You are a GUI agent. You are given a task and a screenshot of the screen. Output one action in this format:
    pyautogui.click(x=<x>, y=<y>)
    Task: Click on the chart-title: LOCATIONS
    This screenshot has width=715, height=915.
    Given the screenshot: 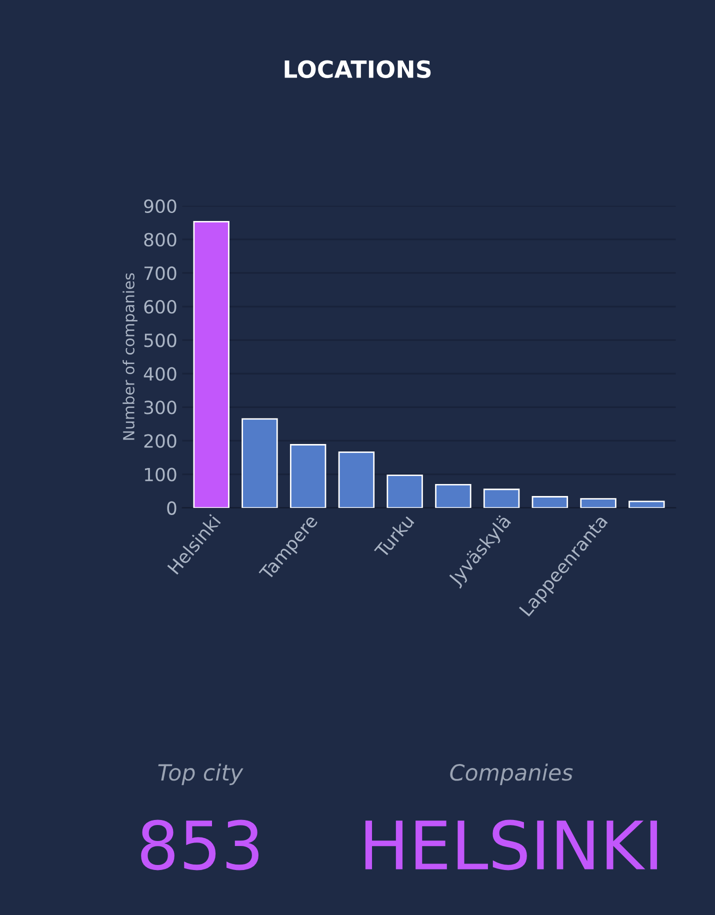 What is the action you would take?
    pyautogui.click(x=357, y=69)
    